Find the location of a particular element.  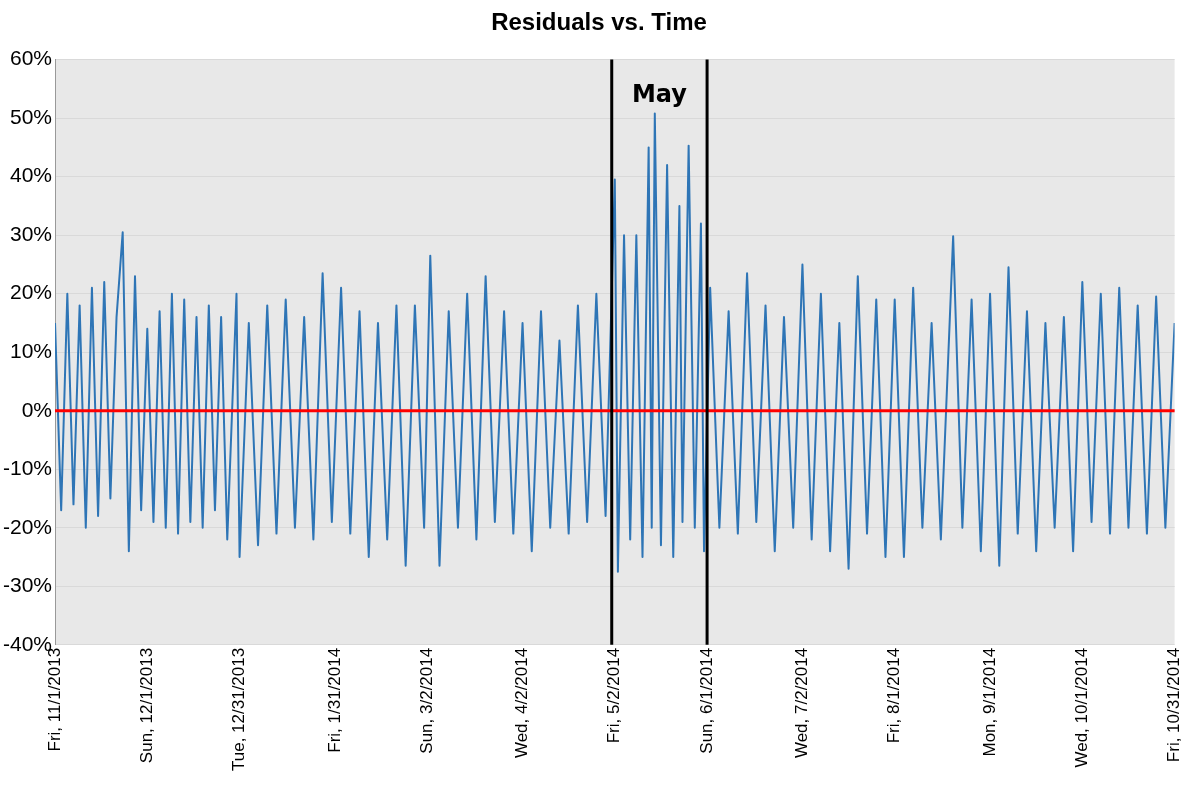

annotation: May is located at coordinates (659, 93).